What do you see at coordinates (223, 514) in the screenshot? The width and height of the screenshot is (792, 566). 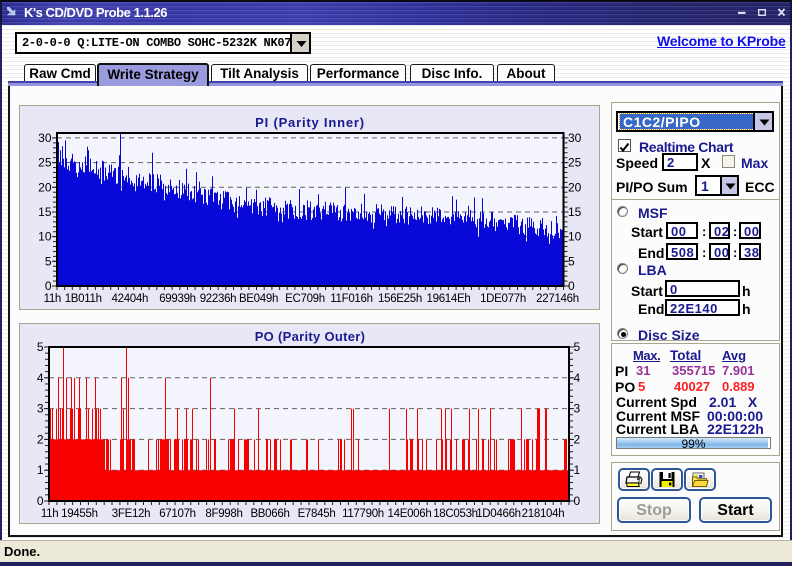 I see `svg-text: 8F998h` at bounding box center [223, 514].